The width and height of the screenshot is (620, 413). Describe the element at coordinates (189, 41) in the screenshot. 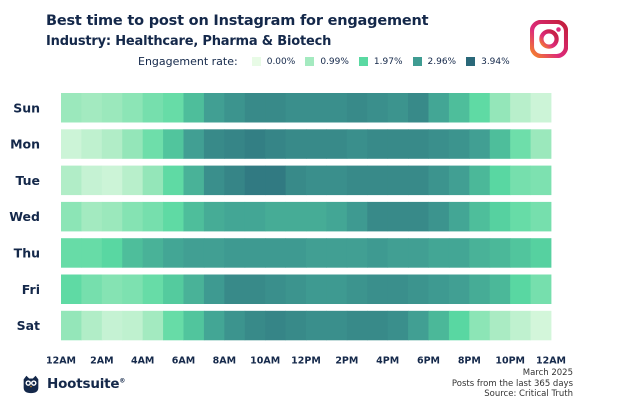

I see `chart-subtitle: Industry: Healthcare, Pharma & Biotech` at that location.